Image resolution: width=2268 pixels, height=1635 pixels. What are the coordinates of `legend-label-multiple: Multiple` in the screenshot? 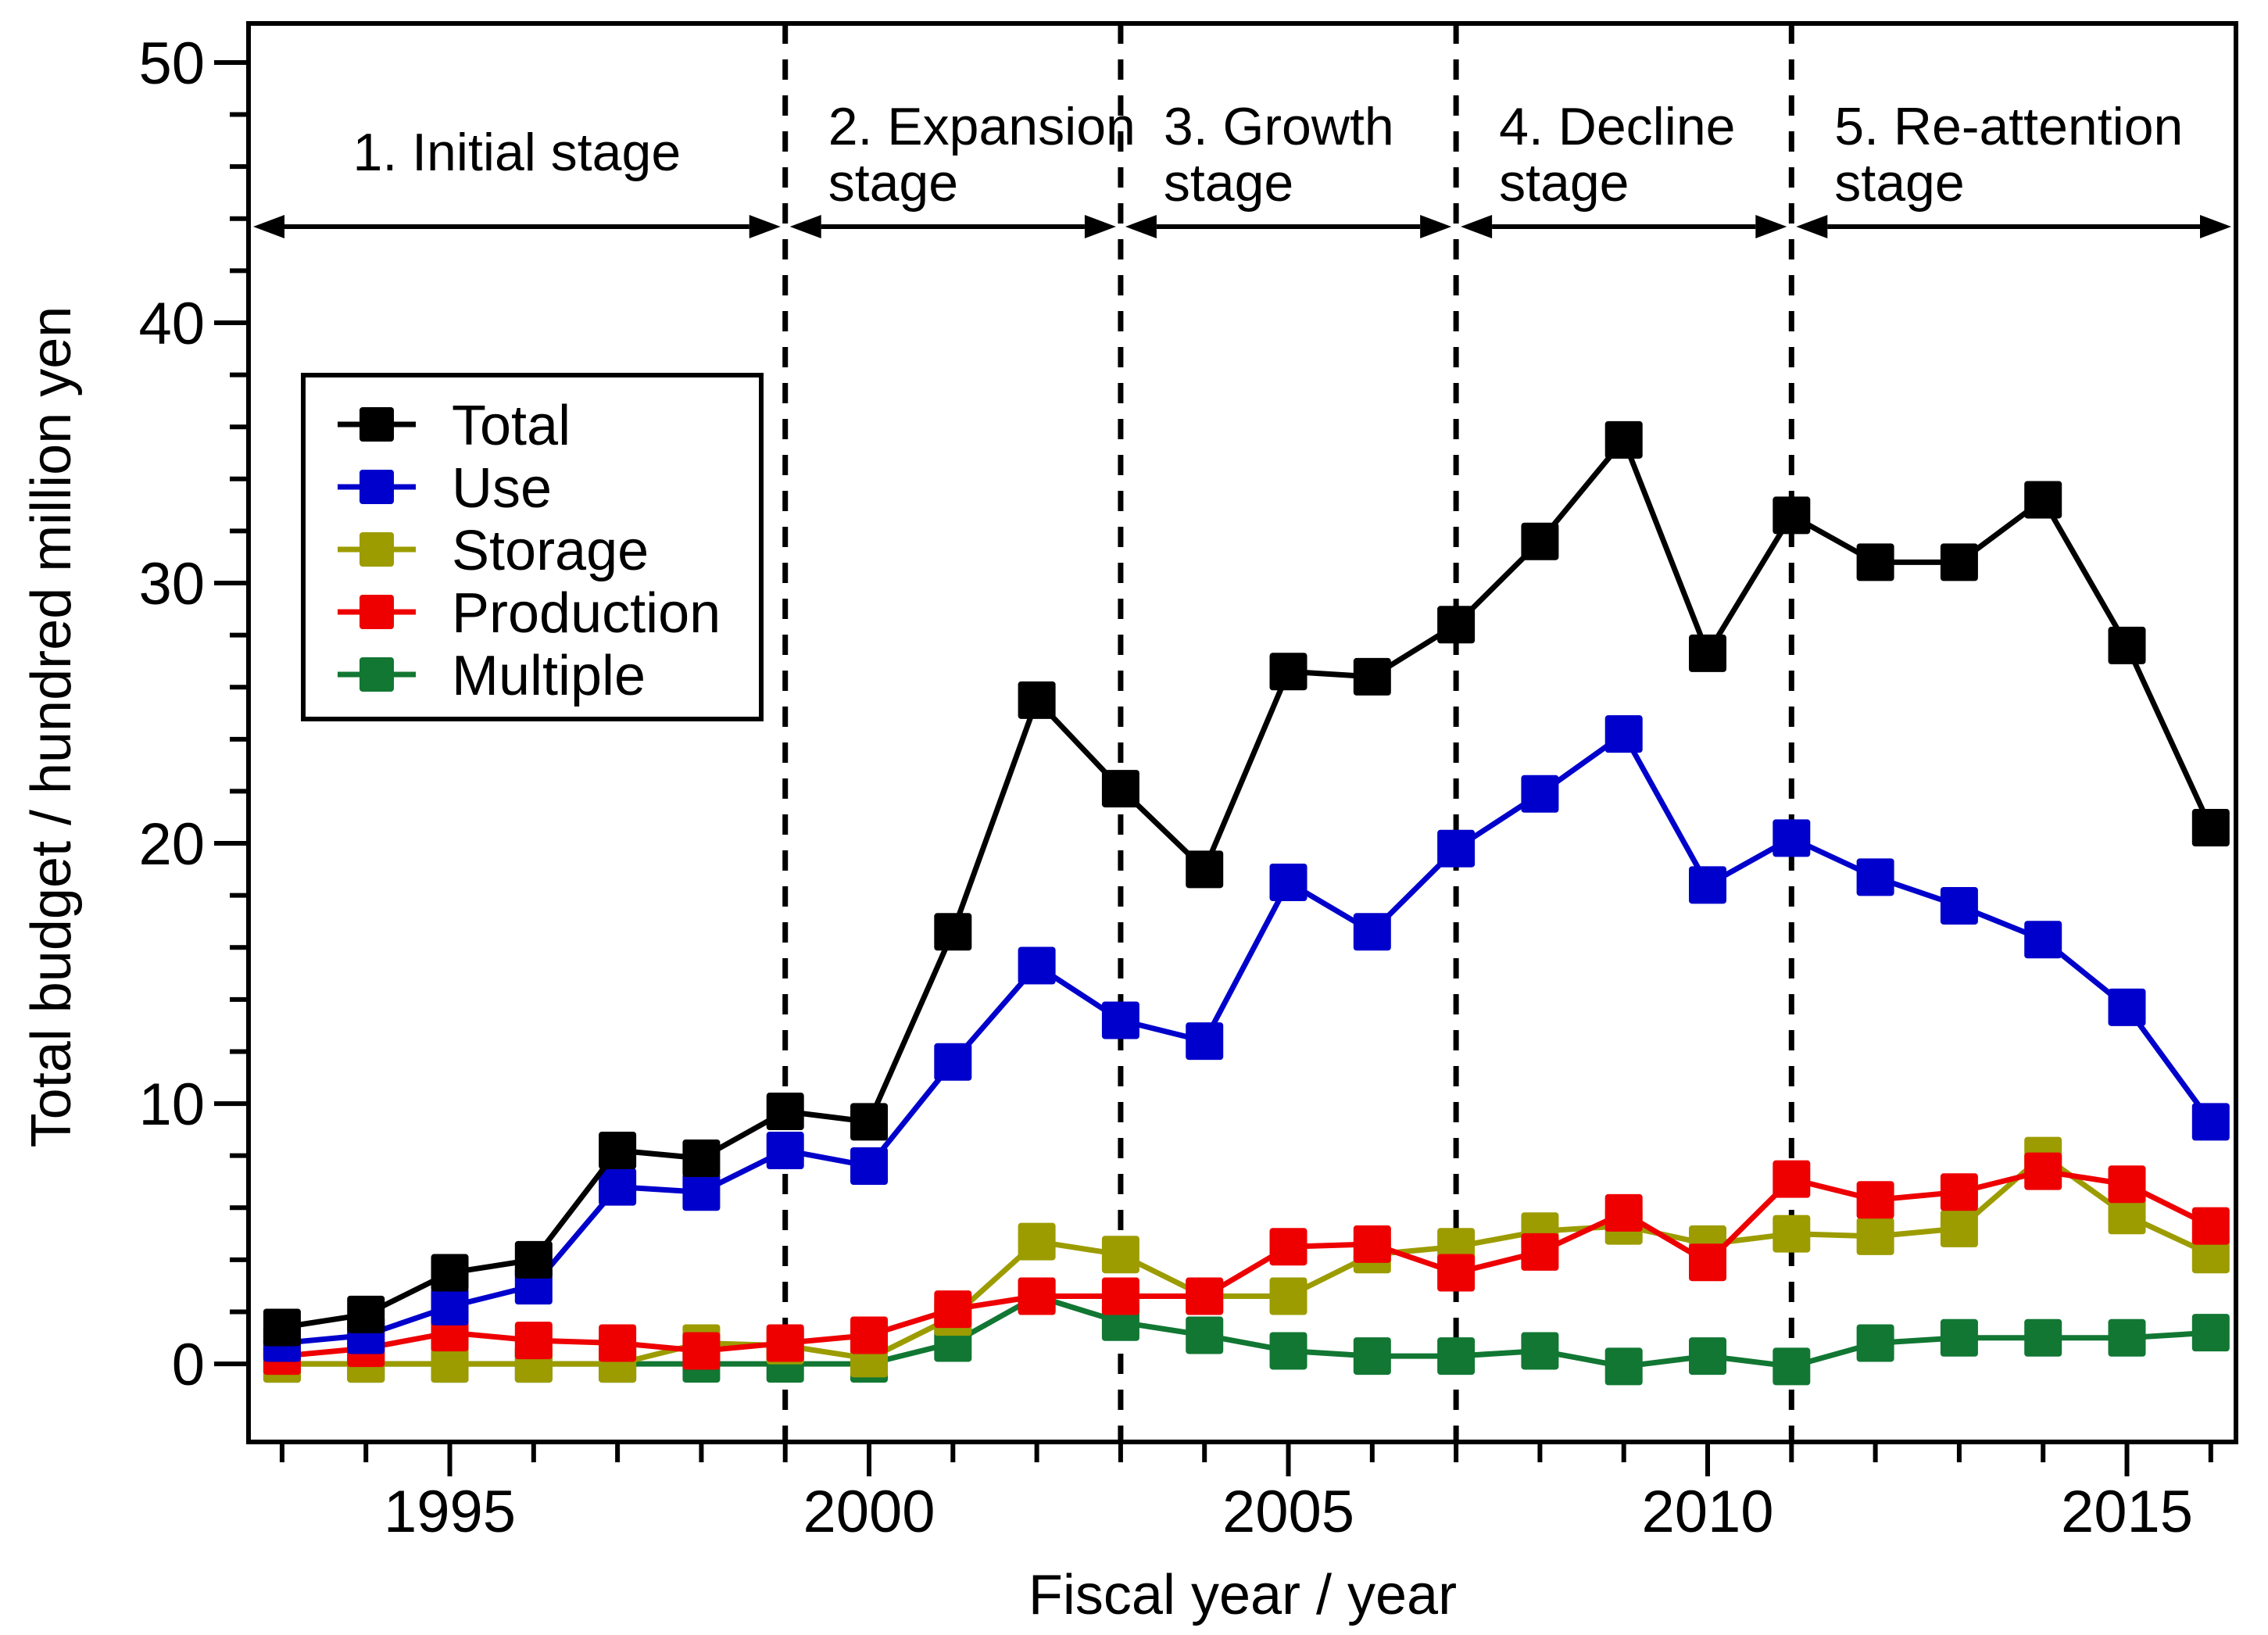 It's located at (549, 676).